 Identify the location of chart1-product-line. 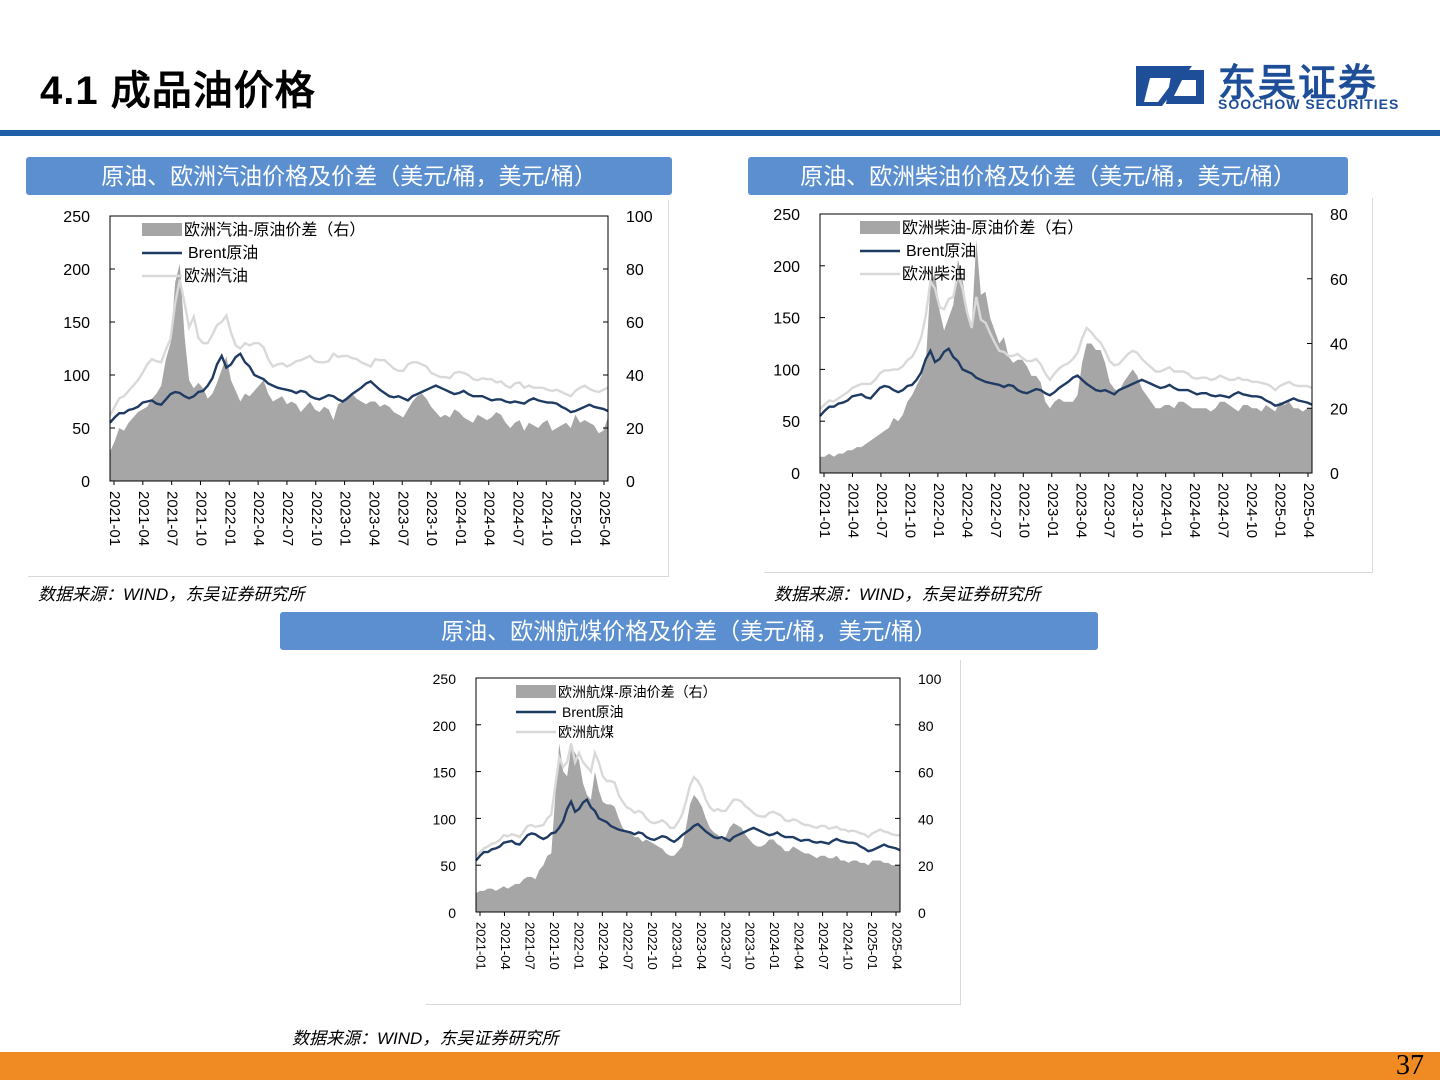
(358, 347).